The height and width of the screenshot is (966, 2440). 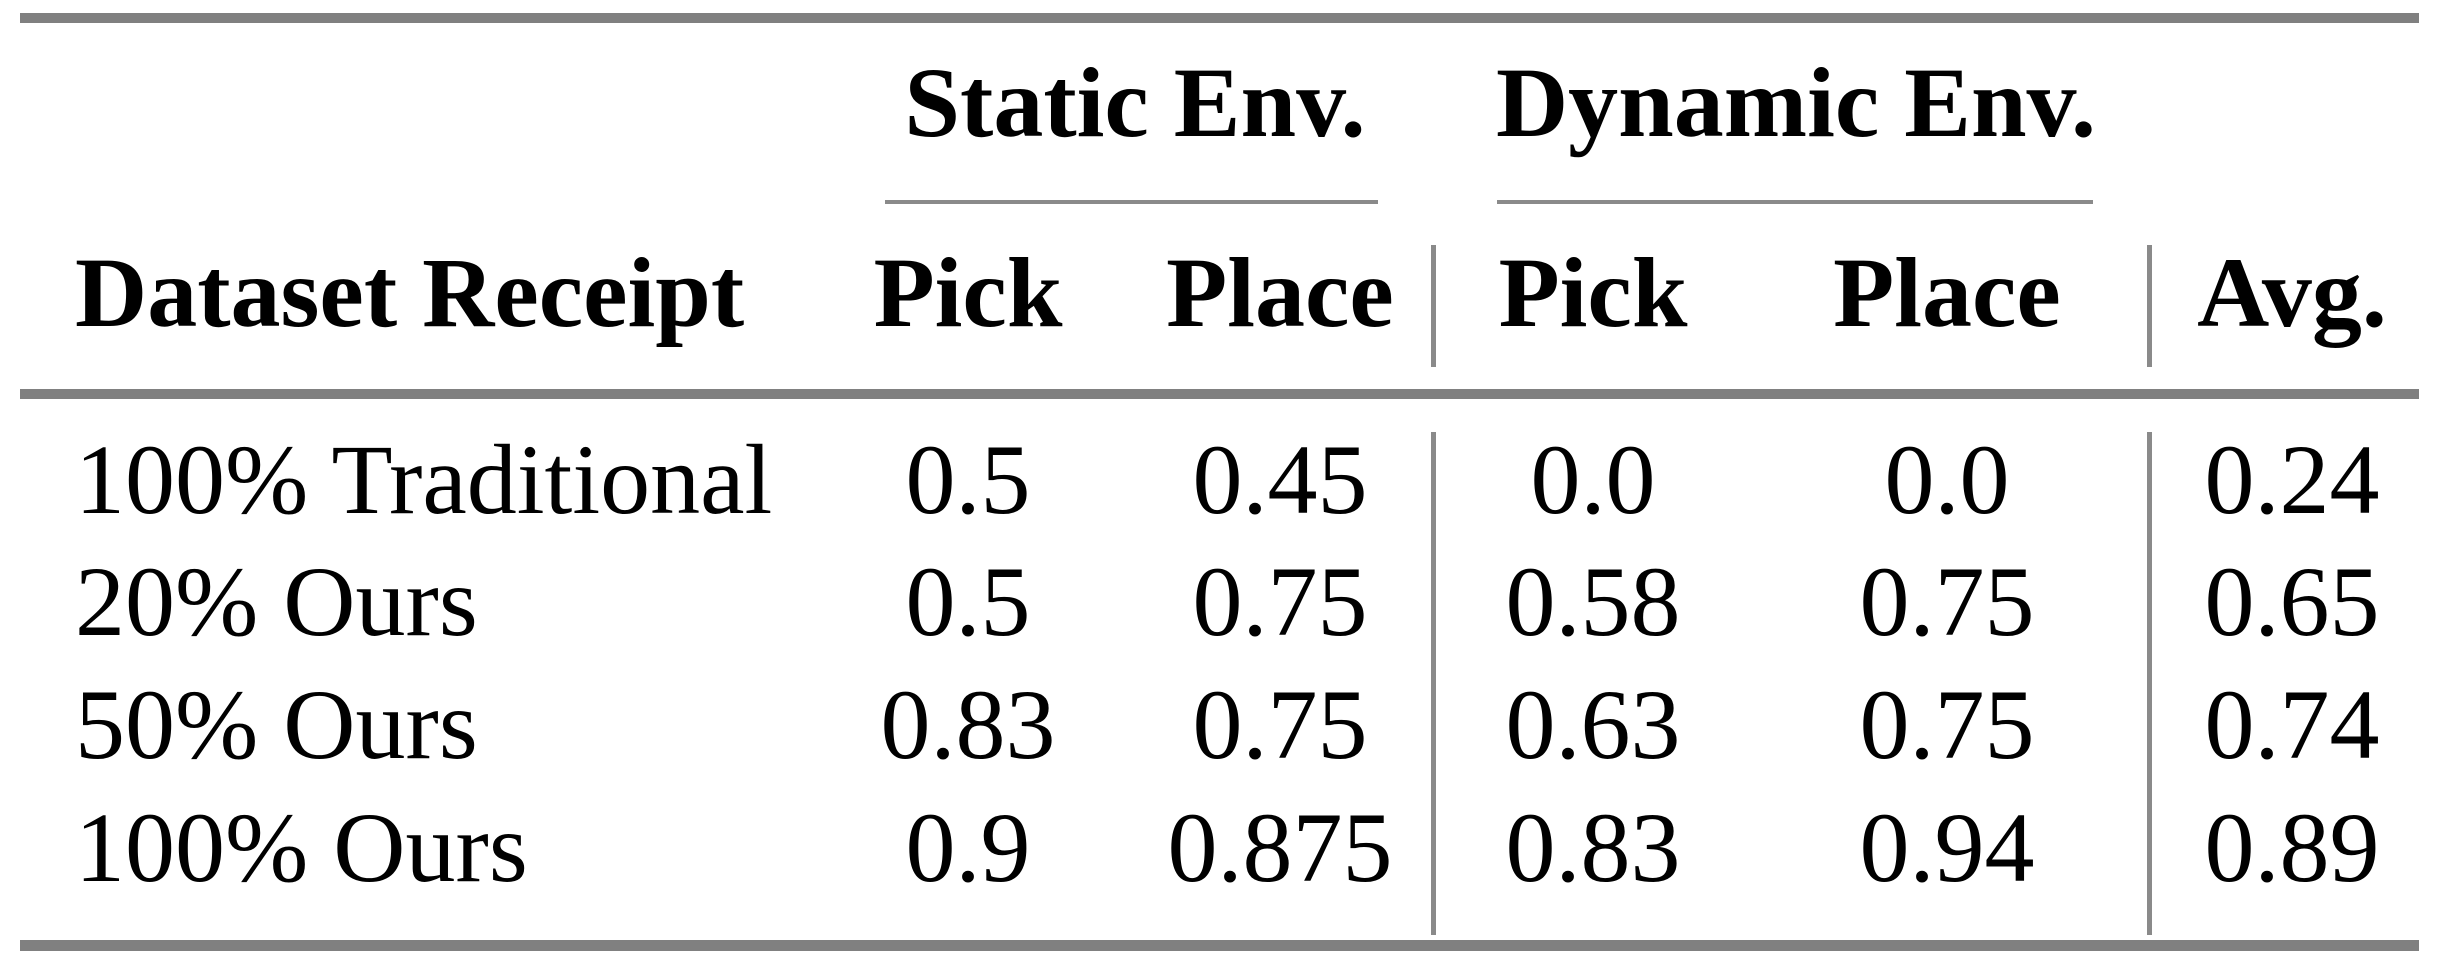 What do you see at coordinates (2292, 724) in the screenshot?
I see `table-cell: 0.74` at bounding box center [2292, 724].